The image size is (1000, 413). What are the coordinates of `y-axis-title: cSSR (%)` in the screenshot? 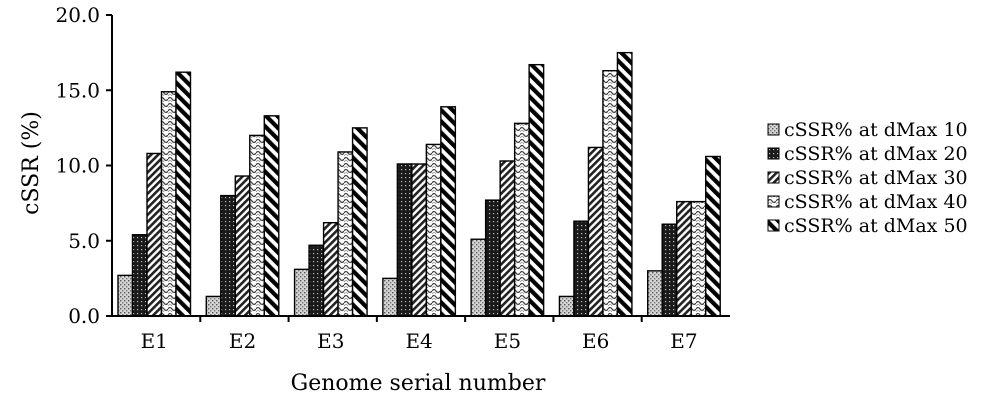 It's located at (31, 163).